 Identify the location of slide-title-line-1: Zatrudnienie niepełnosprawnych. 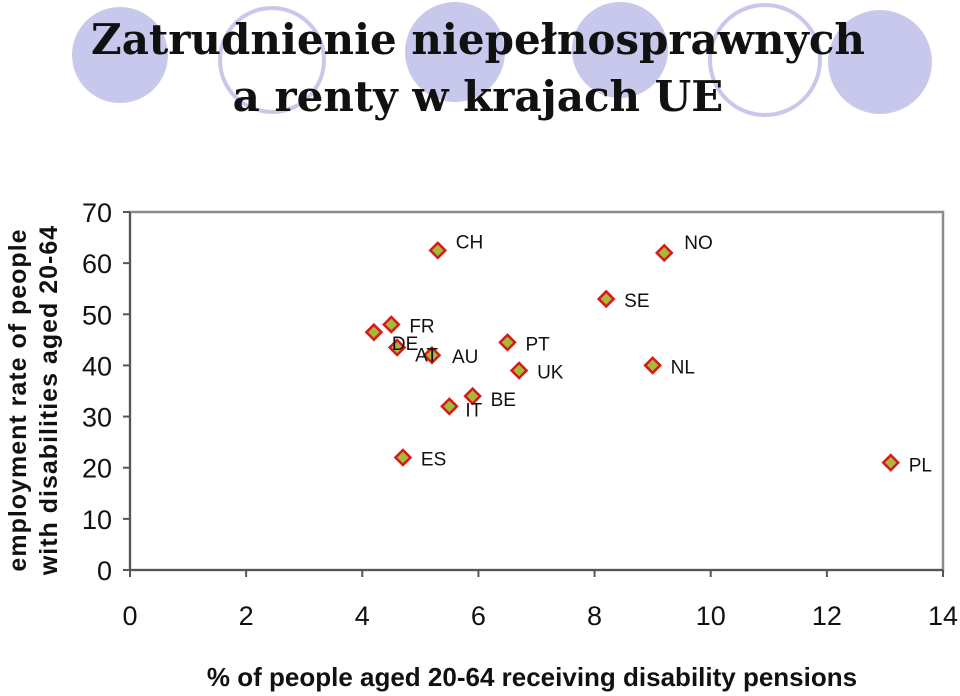
(478, 39).